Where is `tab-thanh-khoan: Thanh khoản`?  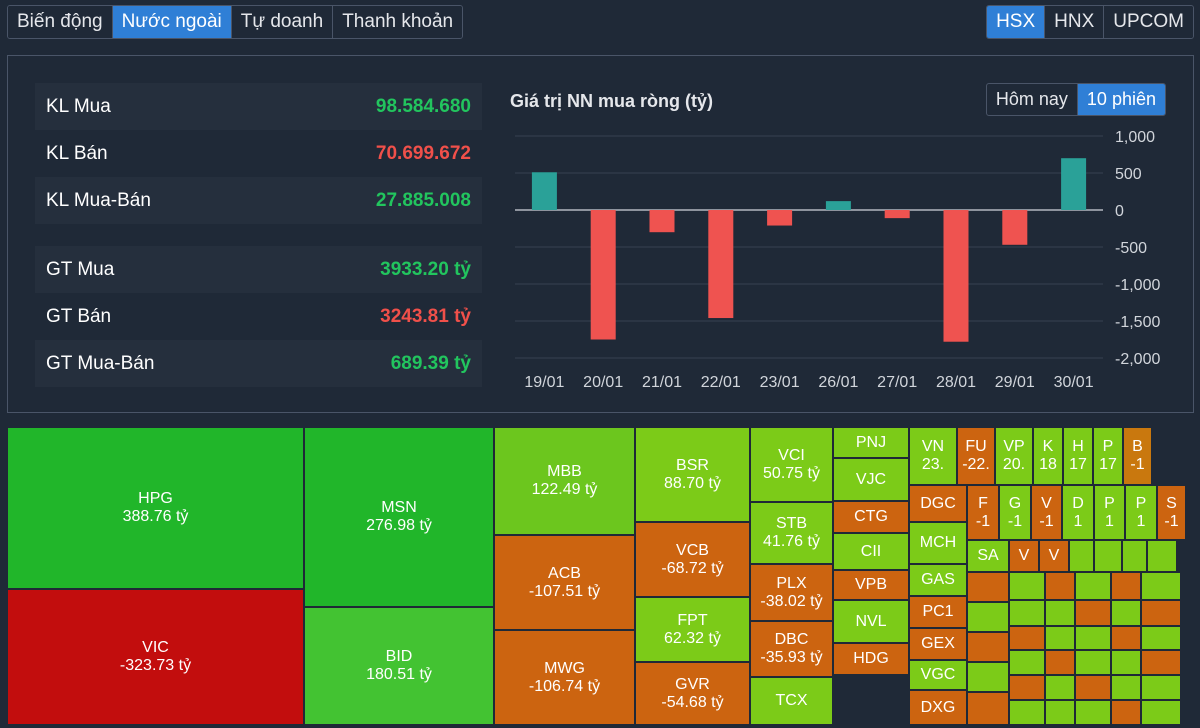 tab-thanh-khoan: Thanh khoản is located at coordinates (398, 22).